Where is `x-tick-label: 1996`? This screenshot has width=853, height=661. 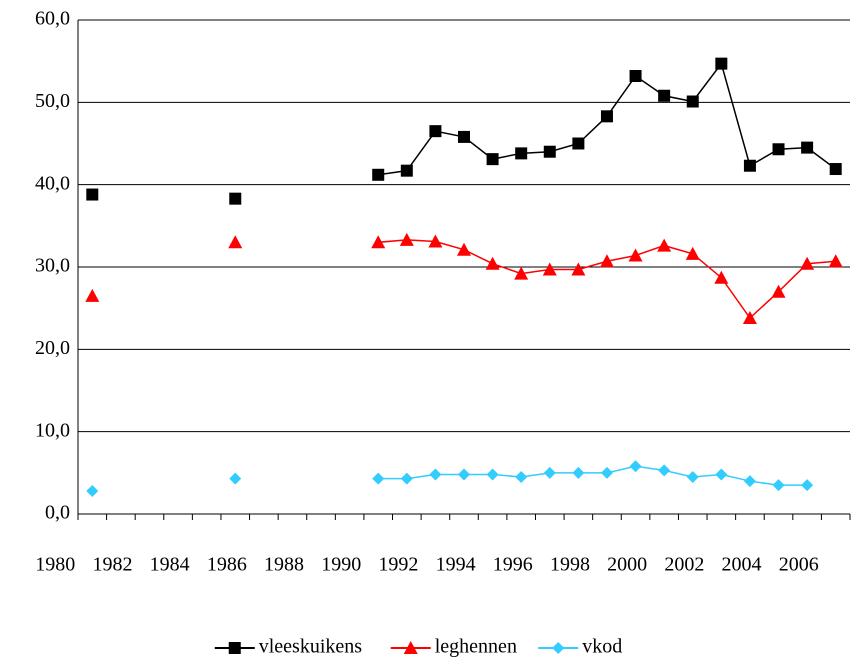 x-tick-label: 1996 is located at coordinates (513, 565).